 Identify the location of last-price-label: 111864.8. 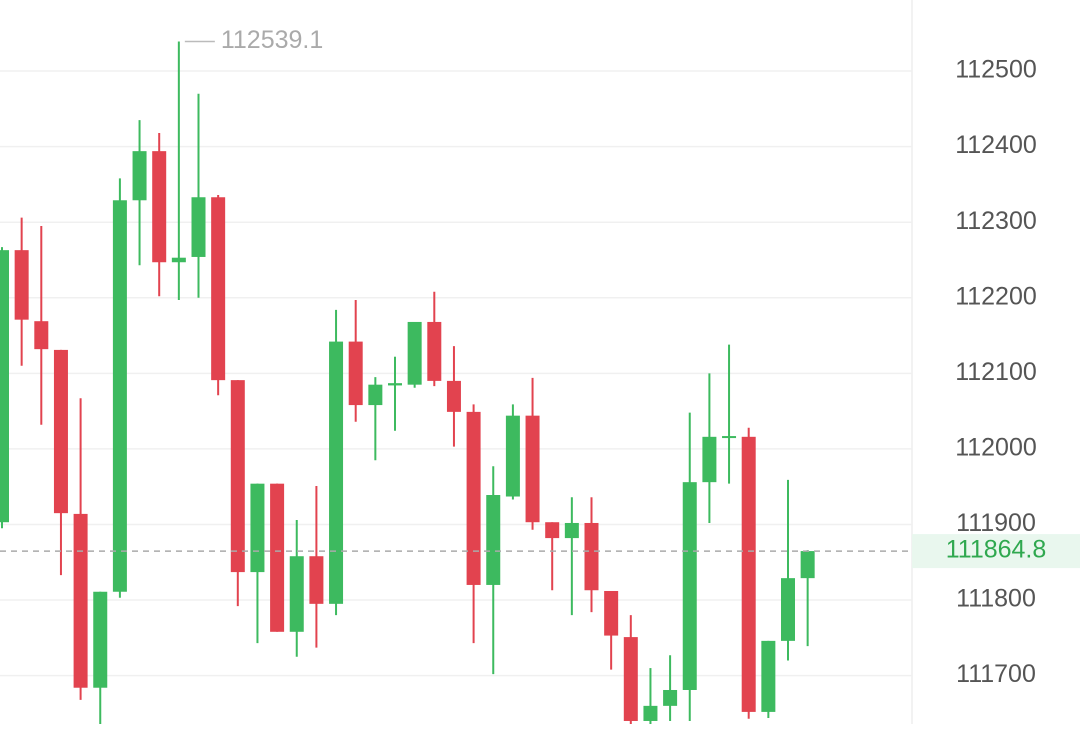
(996, 550).